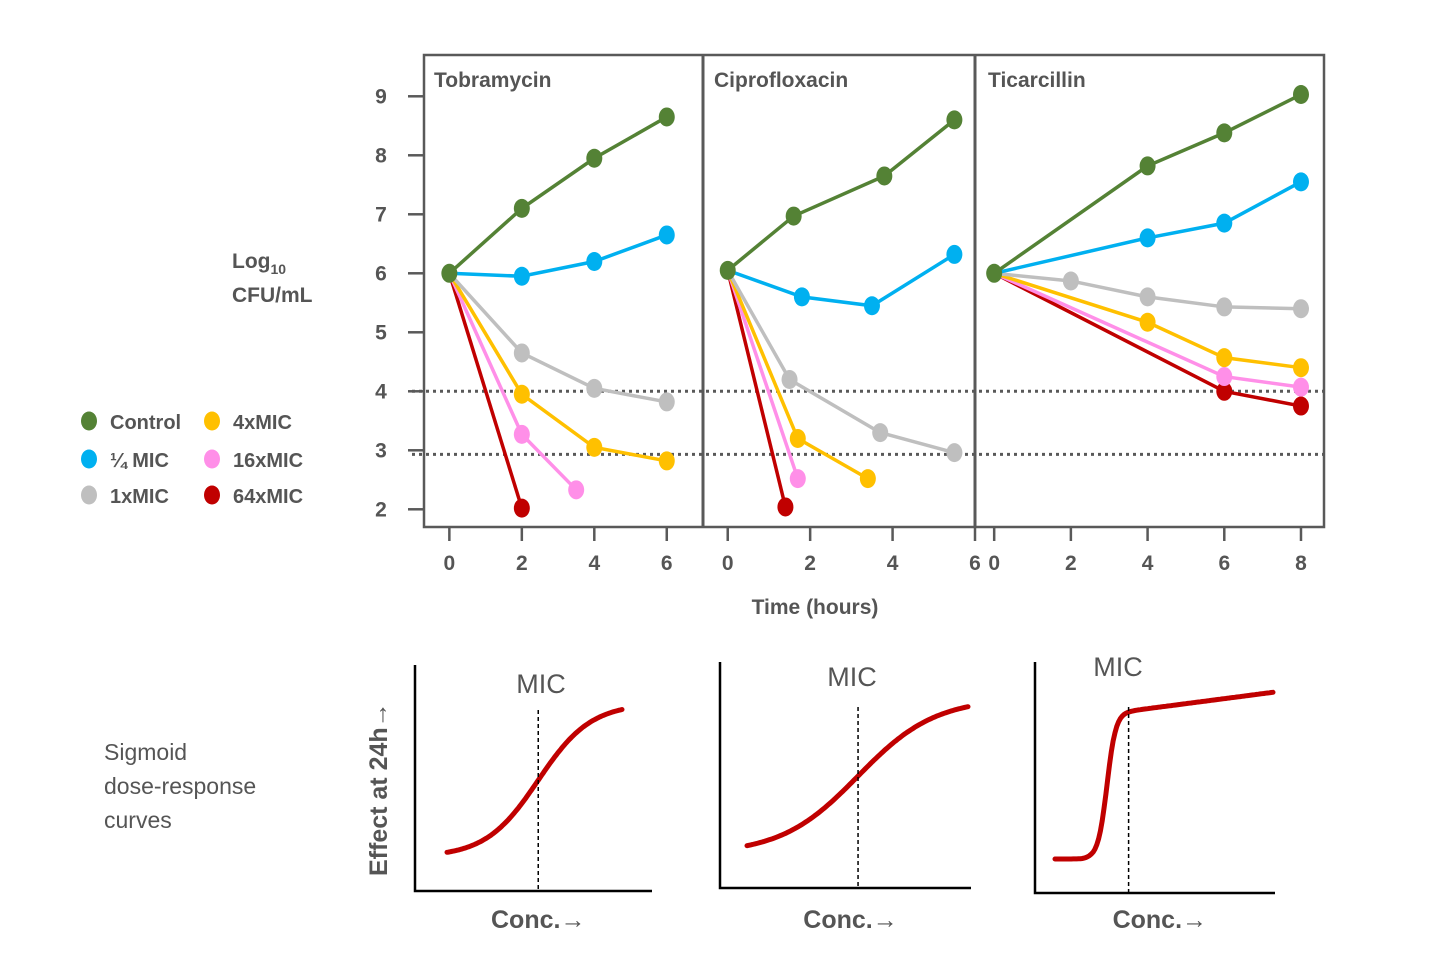 This screenshot has width=1435, height=979. I want to click on y-axis-title-line1: Log10, so click(259, 263).